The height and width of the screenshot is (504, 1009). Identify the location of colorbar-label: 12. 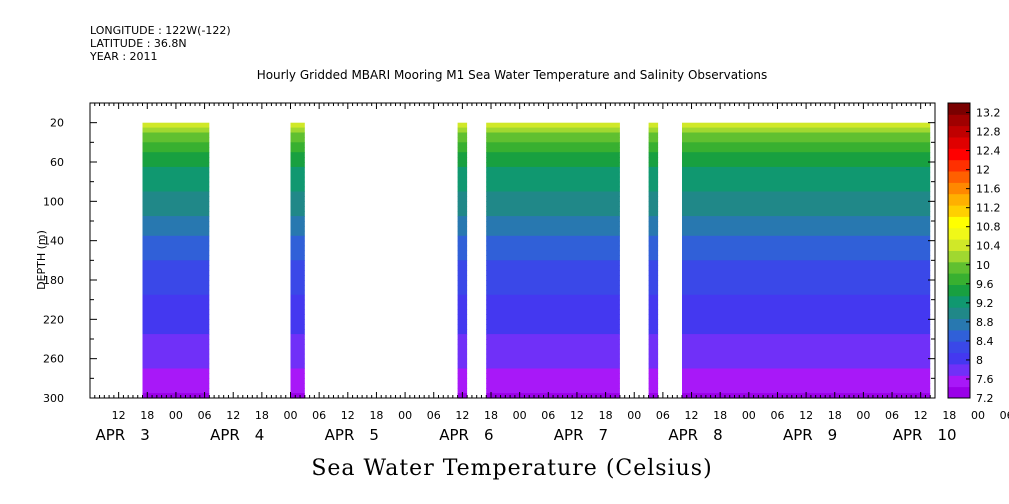
(983, 170).